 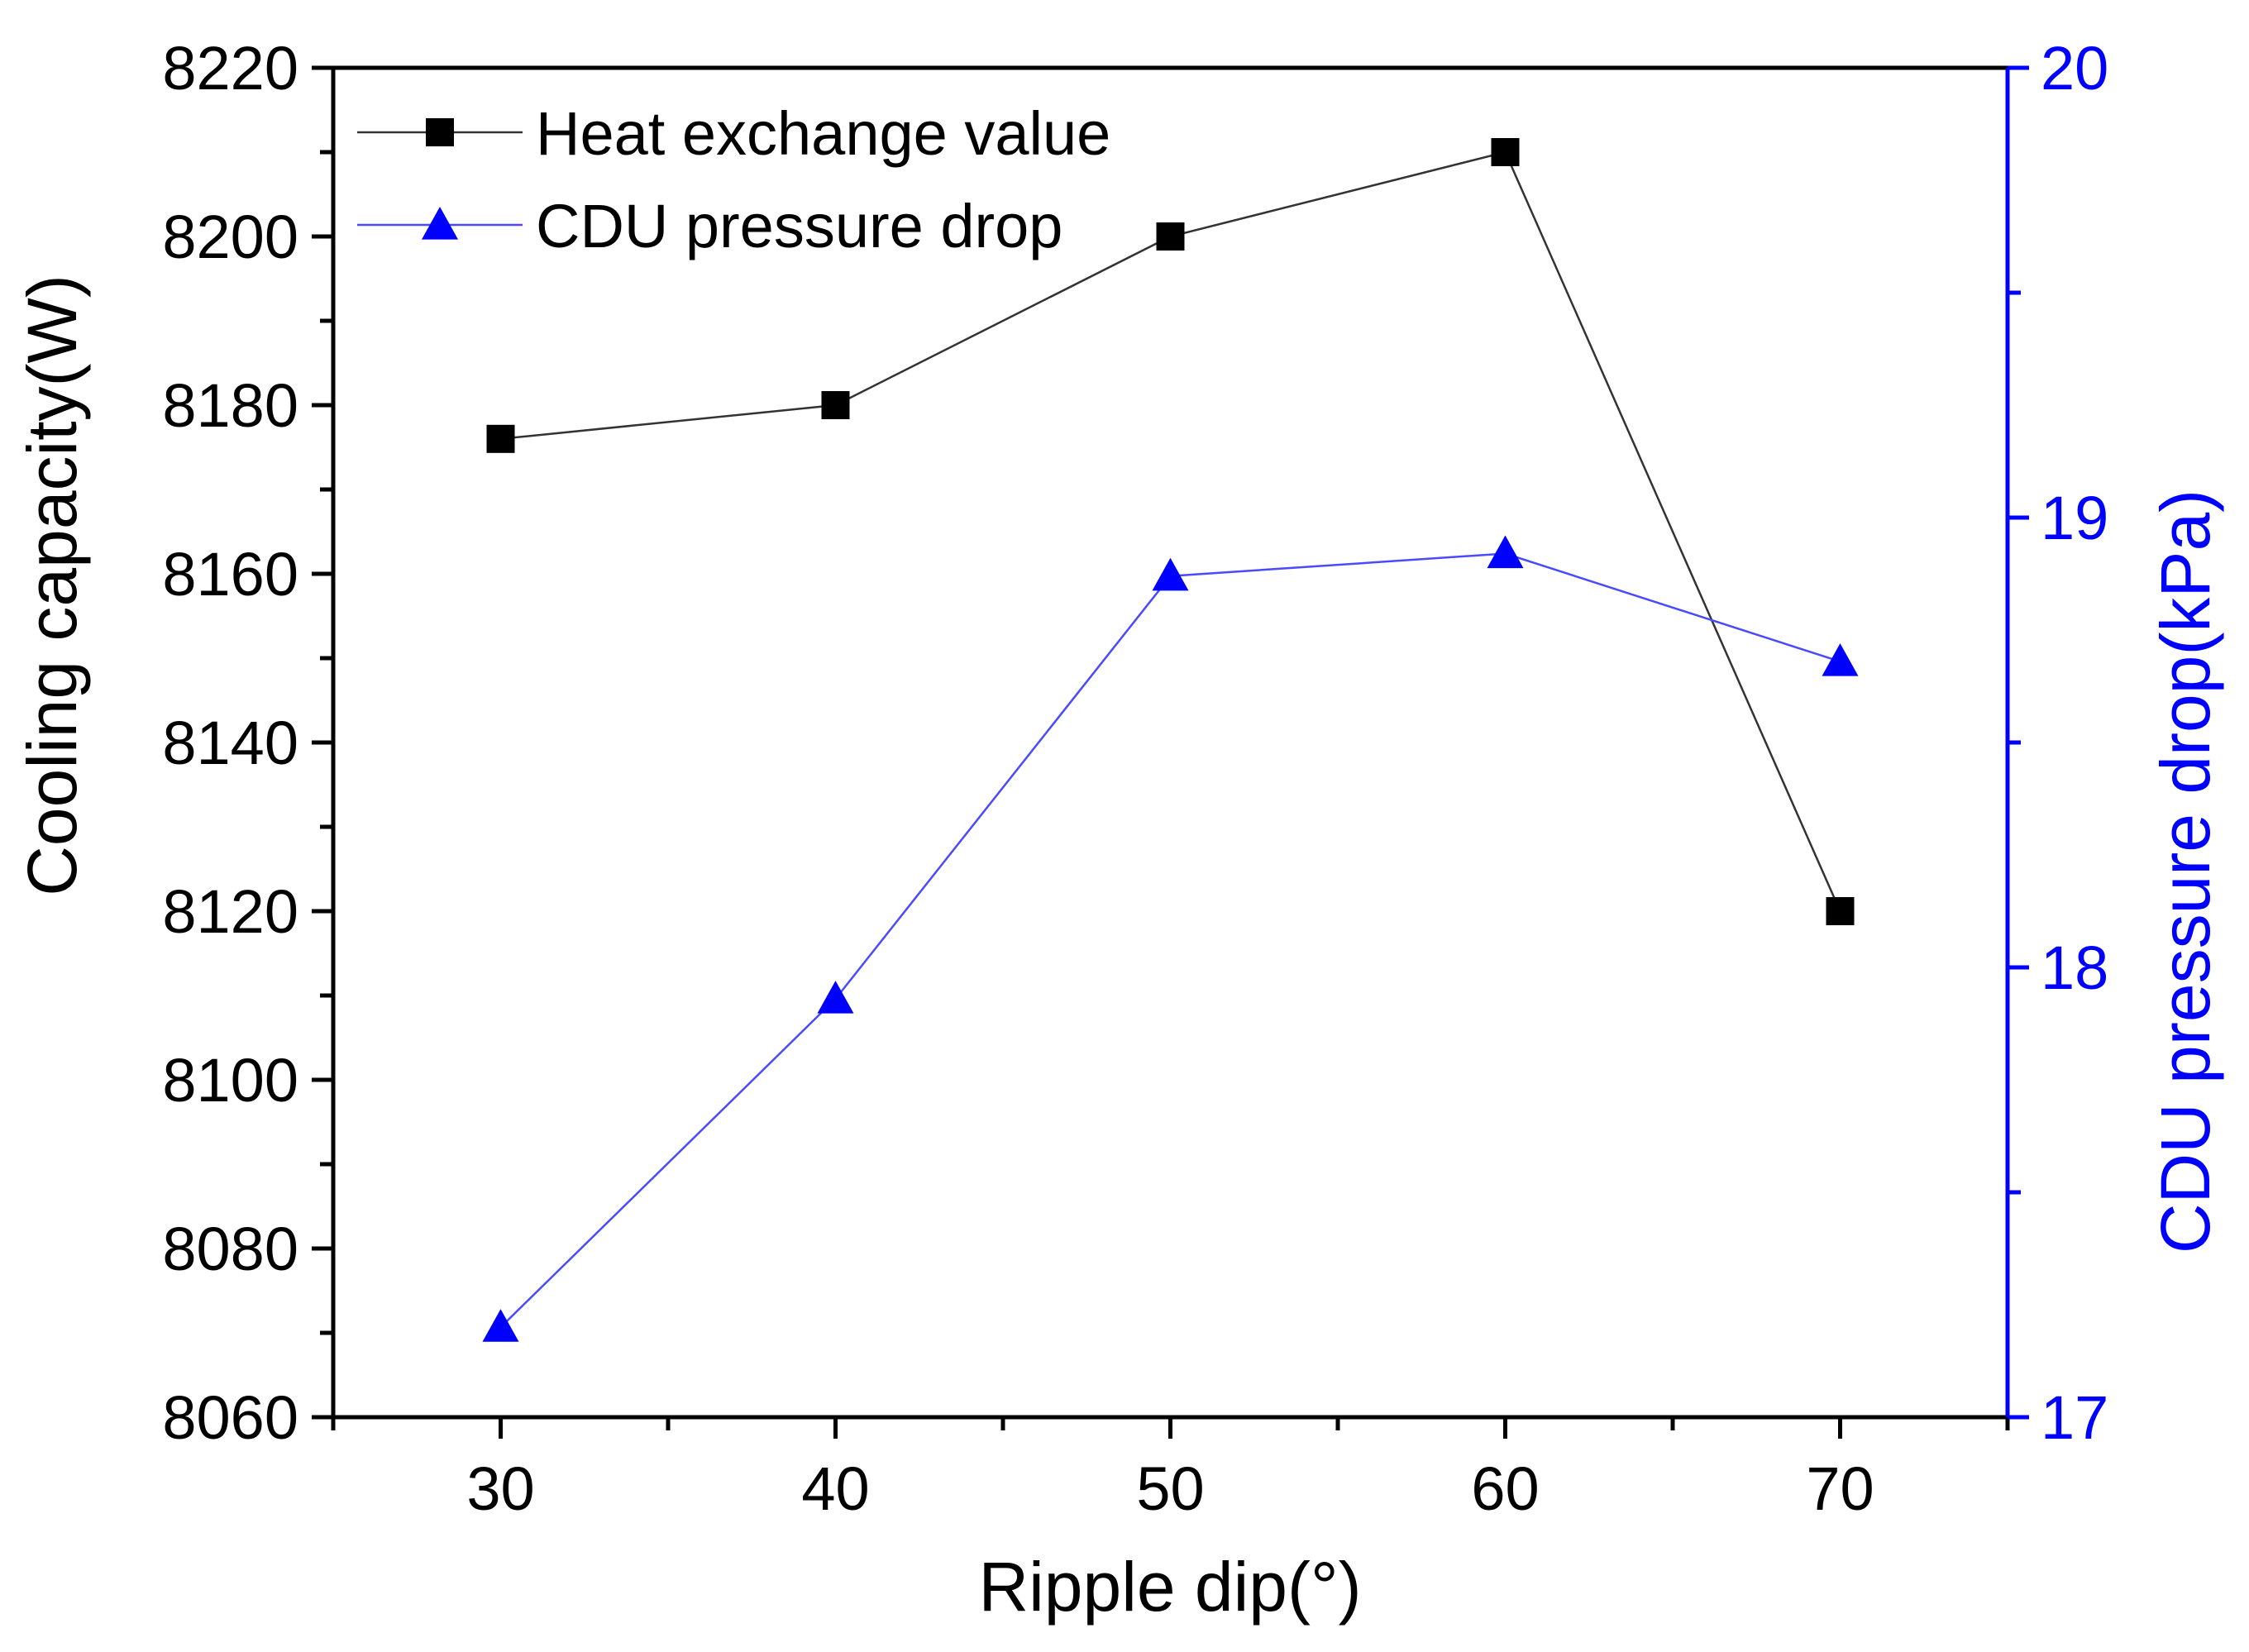 I want to click on y-tick-label: 8080, so click(x=230, y=1249).